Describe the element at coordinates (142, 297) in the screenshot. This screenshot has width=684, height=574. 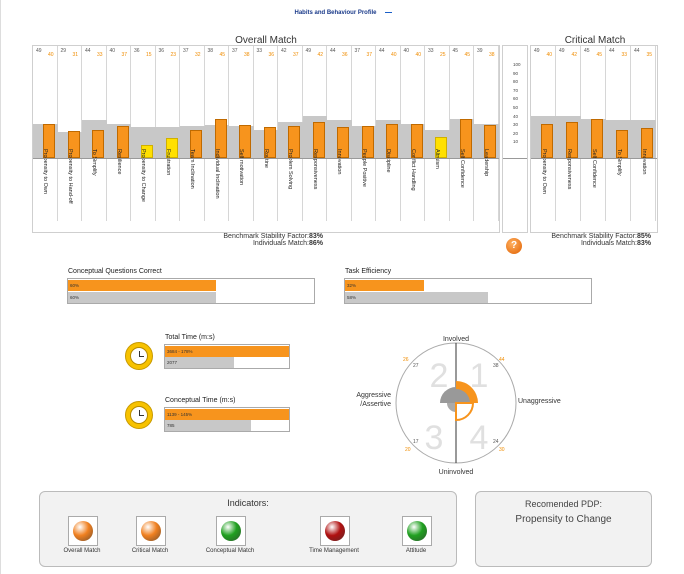
I see `conceptual-bar-benchmark: 60%` at that location.